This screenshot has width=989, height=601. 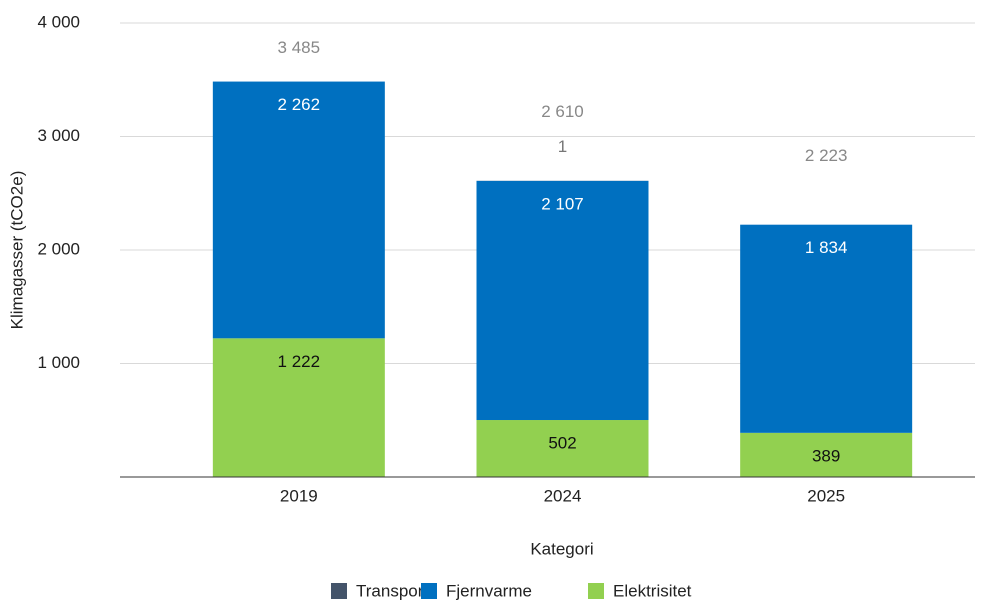 I want to click on y-axis-label: Klimagasser (tCO2e), so click(x=16, y=250).